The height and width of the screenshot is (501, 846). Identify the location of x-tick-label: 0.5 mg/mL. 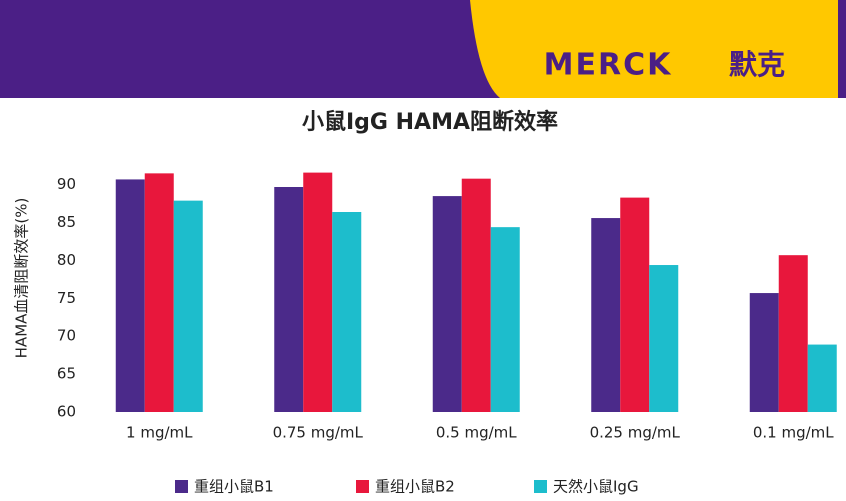
(476, 433).